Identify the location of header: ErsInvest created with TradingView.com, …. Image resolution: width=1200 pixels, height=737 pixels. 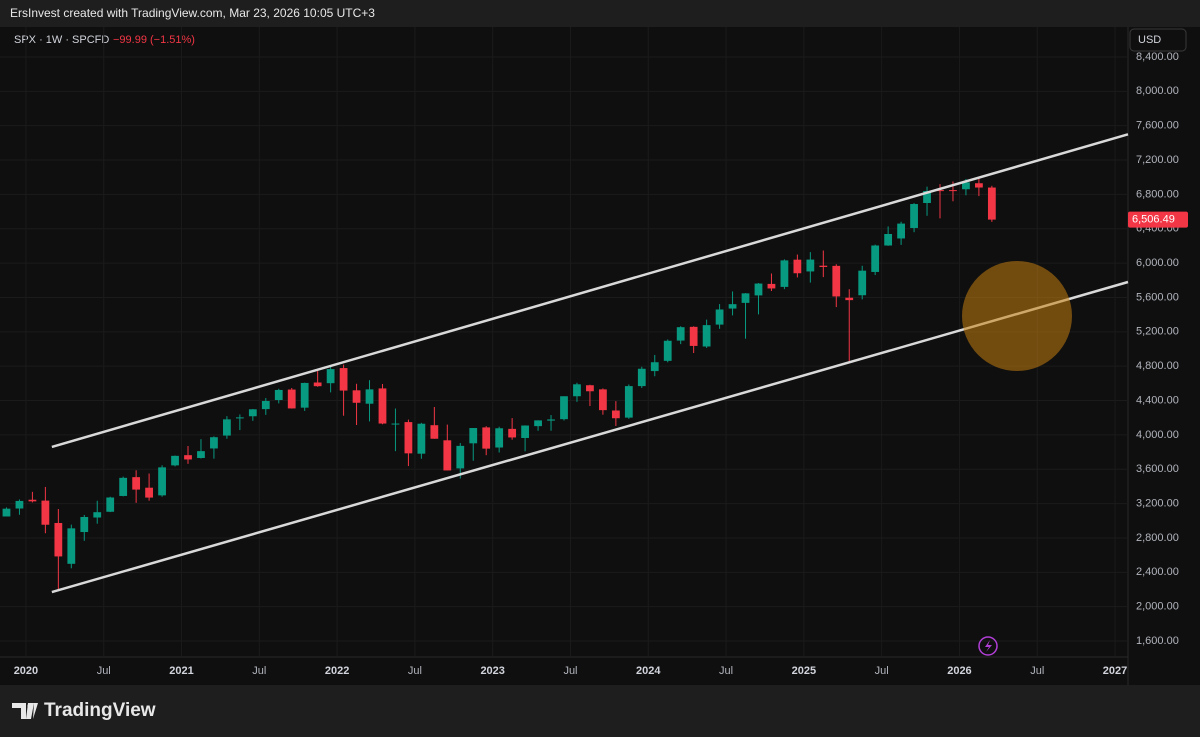
(192, 13).